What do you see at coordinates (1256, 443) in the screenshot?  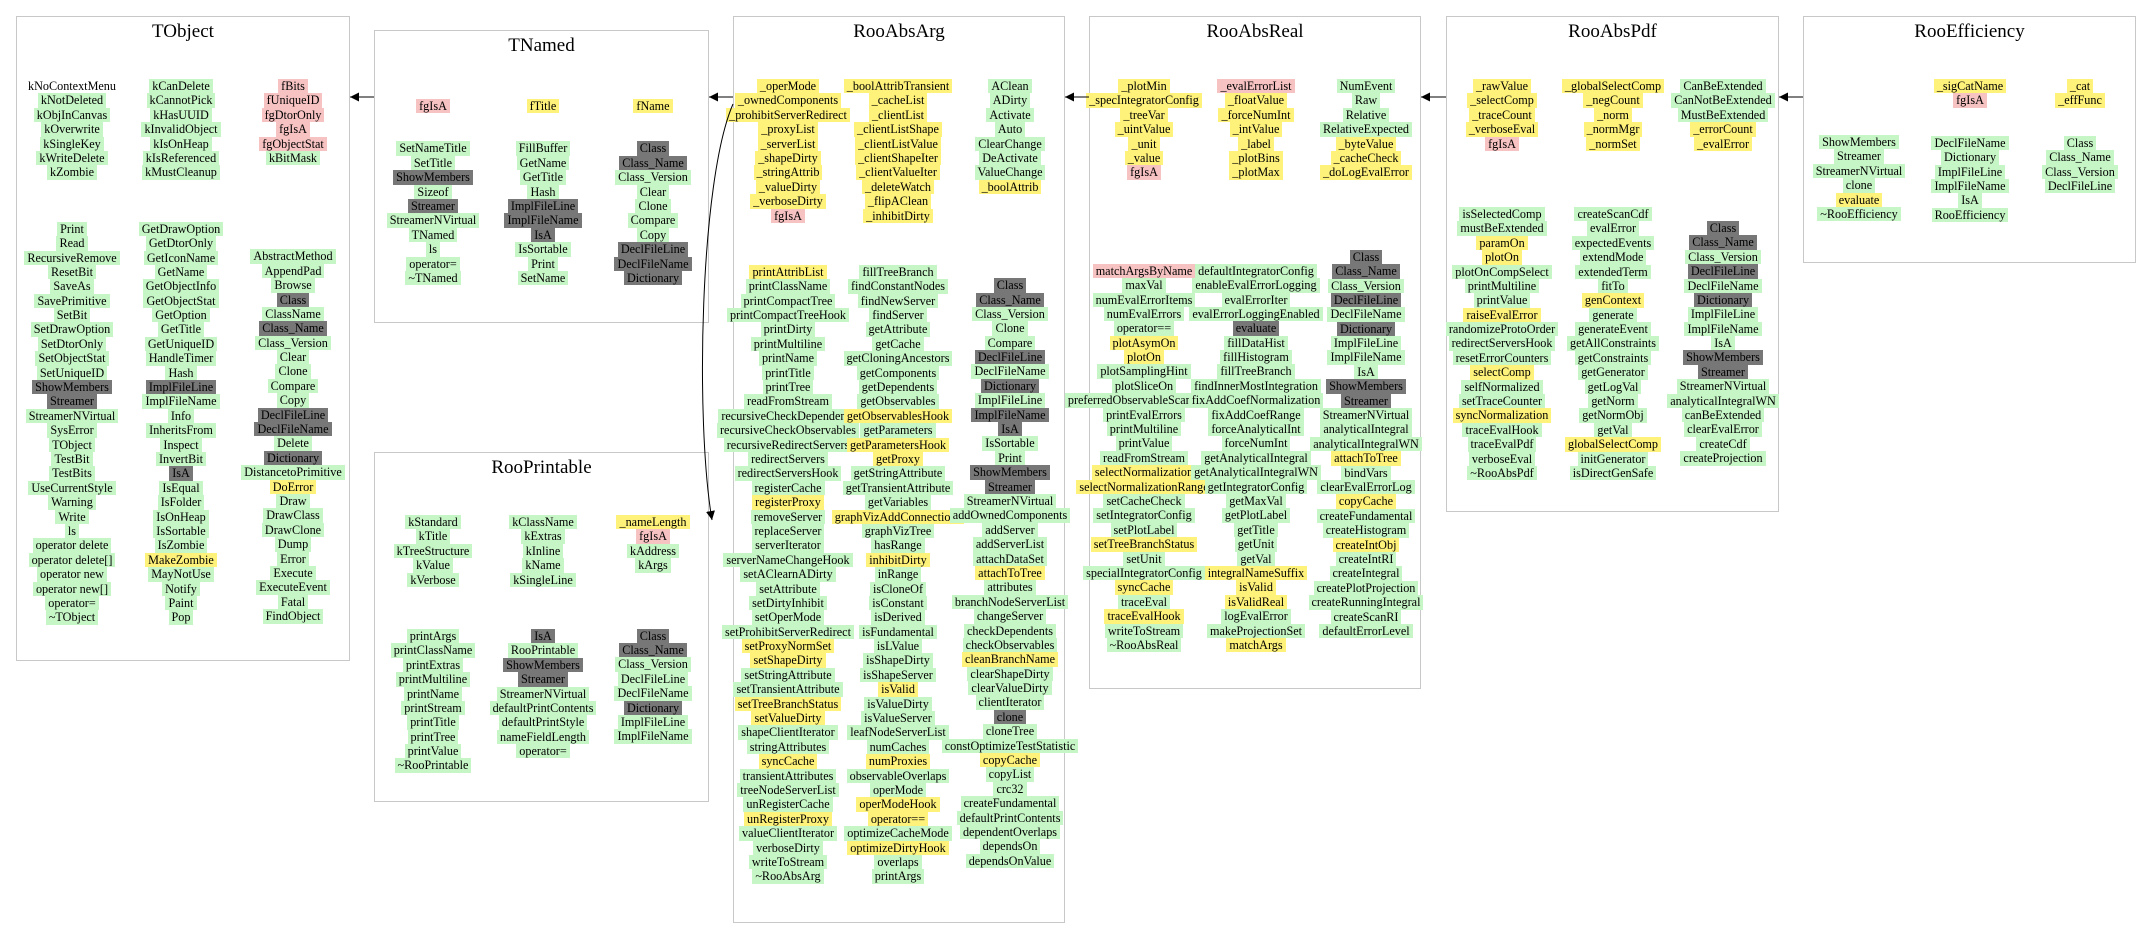 I see `member-item: forceNumInt` at bounding box center [1256, 443].